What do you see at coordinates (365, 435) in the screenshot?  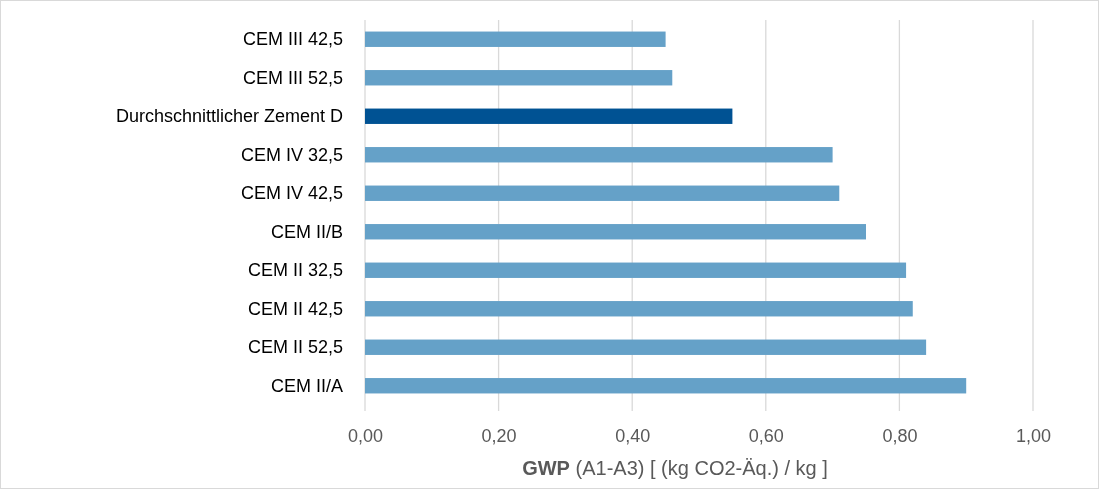 I see `x-tick-label: 0,00` at bounding box center [365, 435].